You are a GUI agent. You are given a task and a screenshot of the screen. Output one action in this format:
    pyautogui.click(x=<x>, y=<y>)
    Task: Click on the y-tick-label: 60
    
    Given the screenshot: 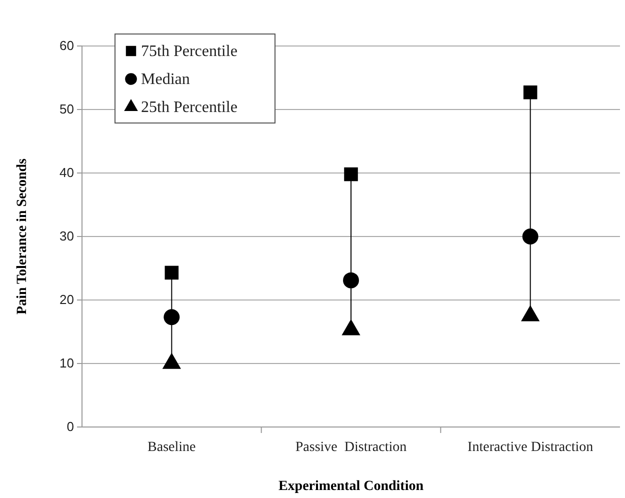 What is the action you would take?
    pyautogui.click(x=67, y=46)
    